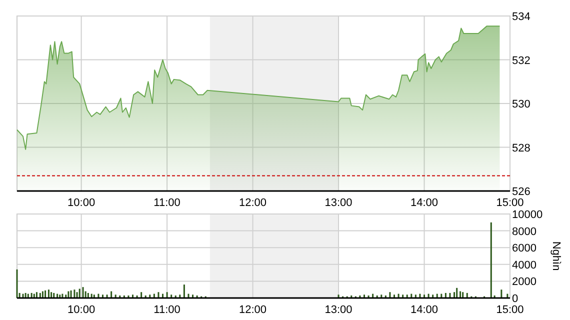 The width and height of the screenshot is (570, 320). Describe the element at coordinates (521, 148) in the screenshot. I see `y-tick-label: 528` at that location.